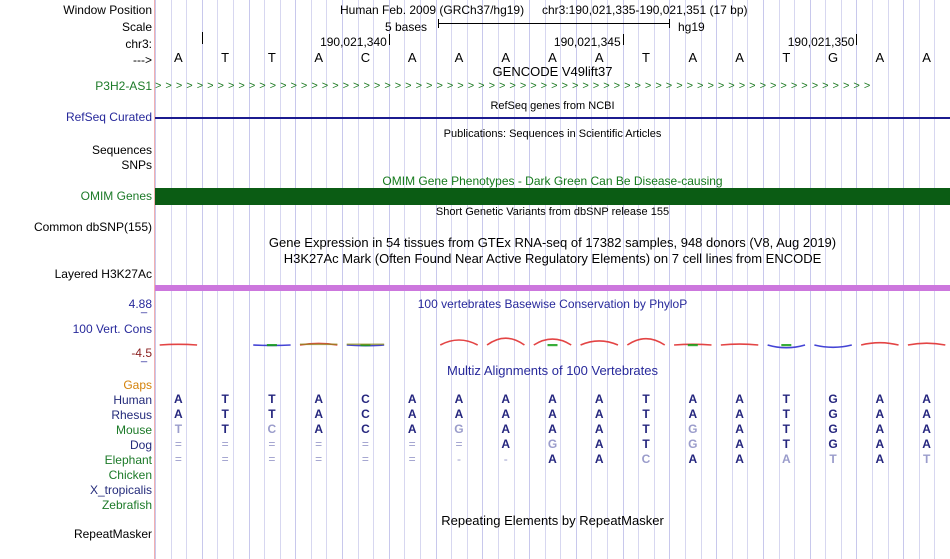 The height and width of the screenshot is (559, 950). Describe the element at coordinates (406, 27) in the screenshot. I see `scale-bar-label: 5 bases` at that location.